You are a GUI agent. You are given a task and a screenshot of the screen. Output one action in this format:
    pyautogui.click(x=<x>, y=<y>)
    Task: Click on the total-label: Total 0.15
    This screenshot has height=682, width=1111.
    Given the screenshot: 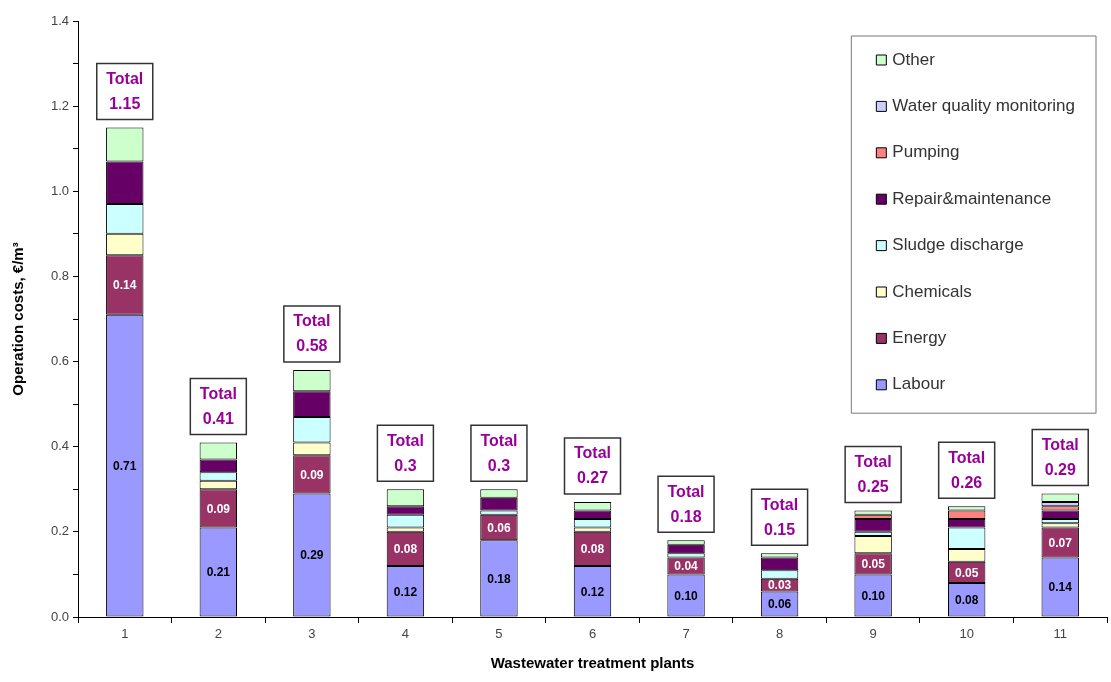 What is the action you would take?
    pyautogui.click(x=780, y=516)
    